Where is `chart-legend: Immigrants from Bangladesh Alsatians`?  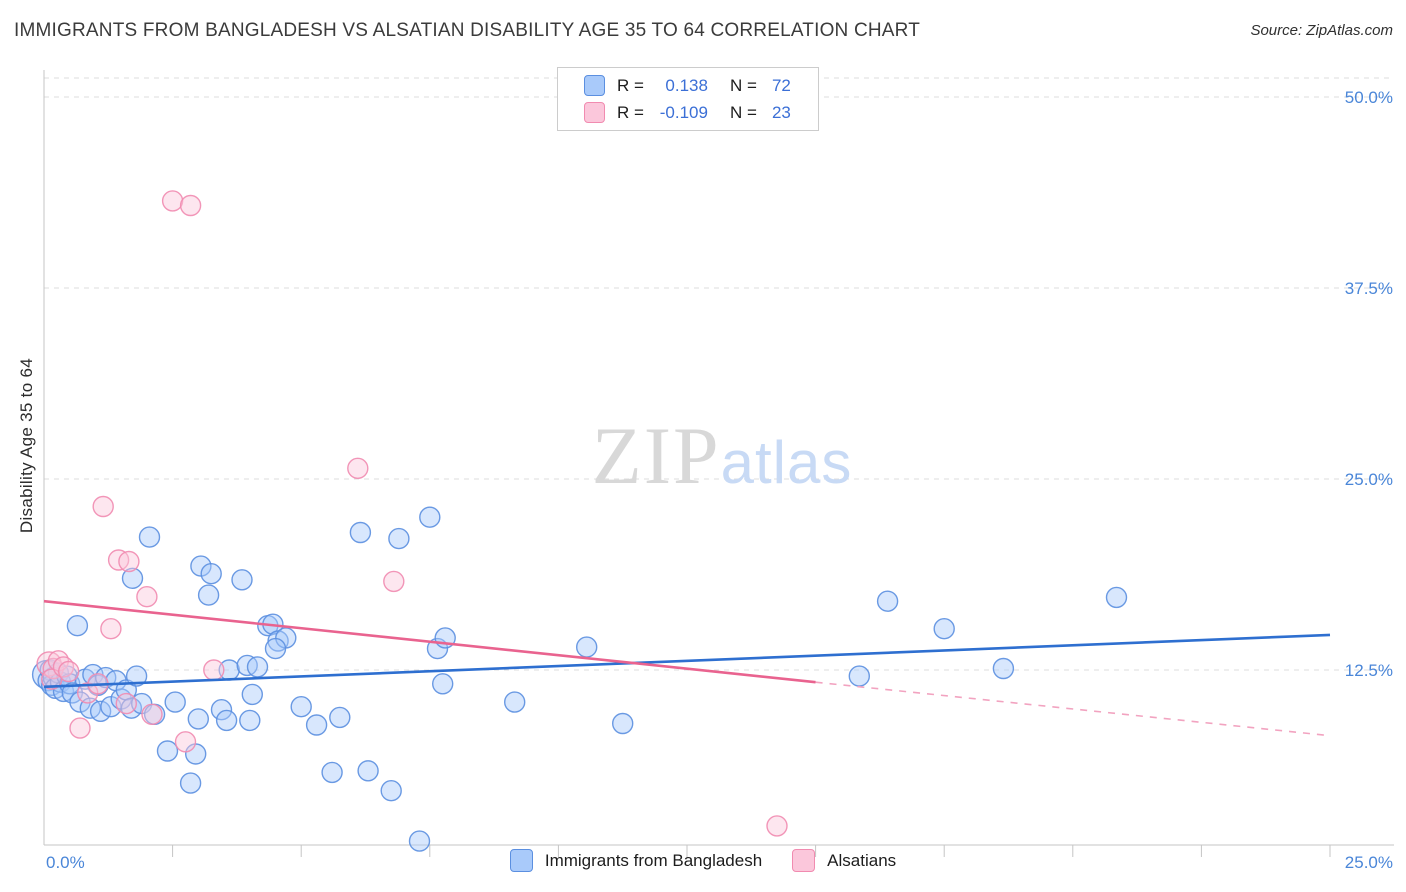
chart-legend: Immigrants from Bangladesh Alsatians is located at coordinates (703, 860).